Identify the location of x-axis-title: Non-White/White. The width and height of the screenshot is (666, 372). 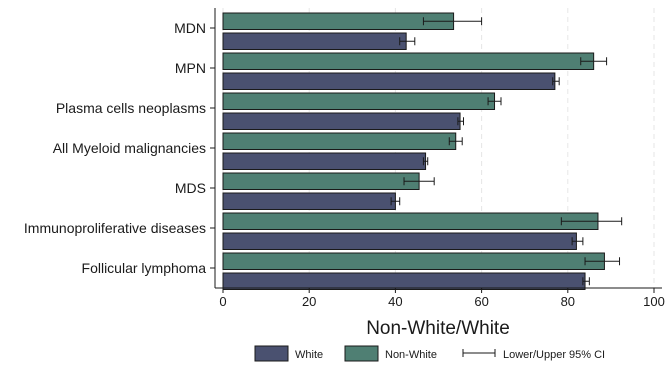
(438, 328).